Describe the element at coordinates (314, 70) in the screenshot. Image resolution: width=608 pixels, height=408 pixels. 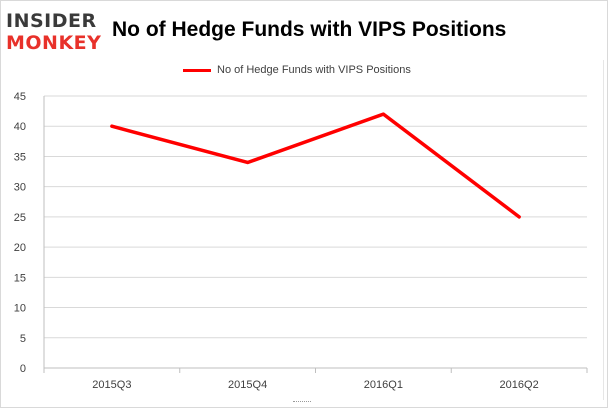
I see `legend-label: No of Hedge Funds with VIPS Positions` at that location.